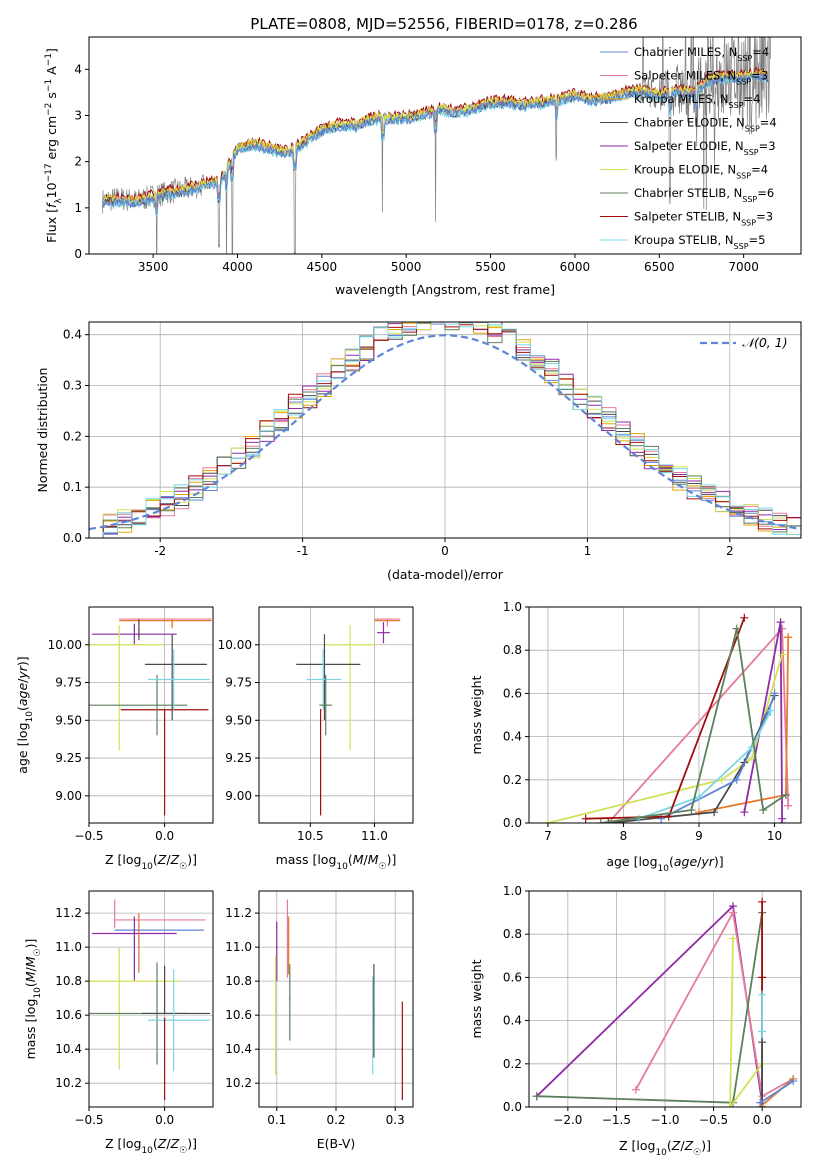  What do you see at coordinates (65, 645) in the screenshot?
I see `y-tick-label: 10.00` at bounding box center [65, 645].